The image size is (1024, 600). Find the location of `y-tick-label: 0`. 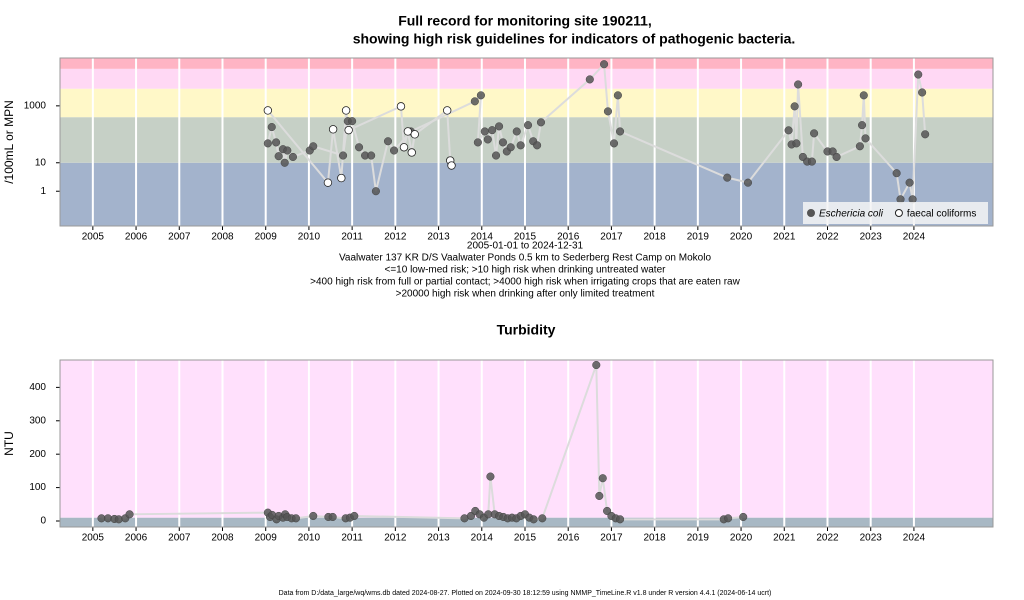

y-tick-label: 0 is located at coordinates (43, 521).